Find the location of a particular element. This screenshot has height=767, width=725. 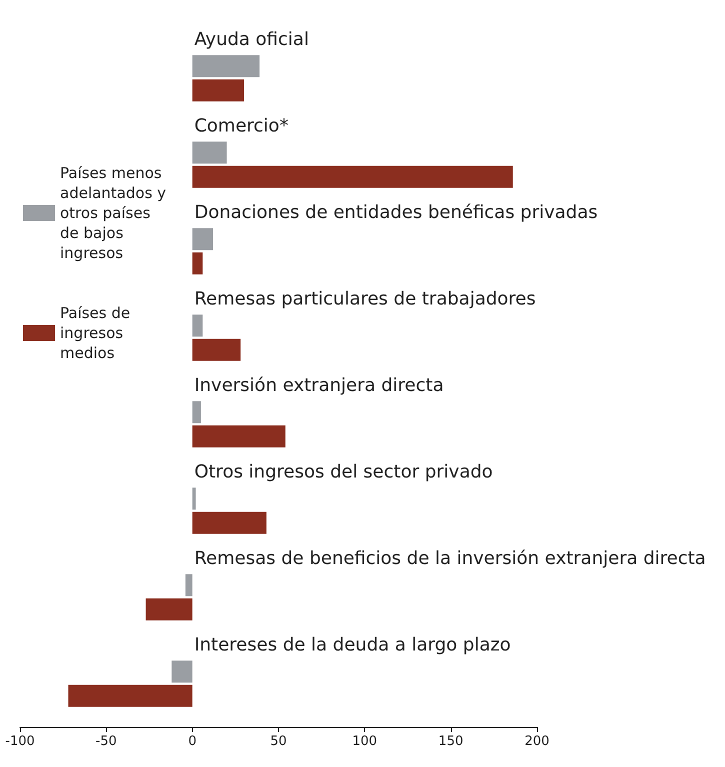

y-tick-label: Otros ingresos del sector privado is located at coordinates (343, 471).